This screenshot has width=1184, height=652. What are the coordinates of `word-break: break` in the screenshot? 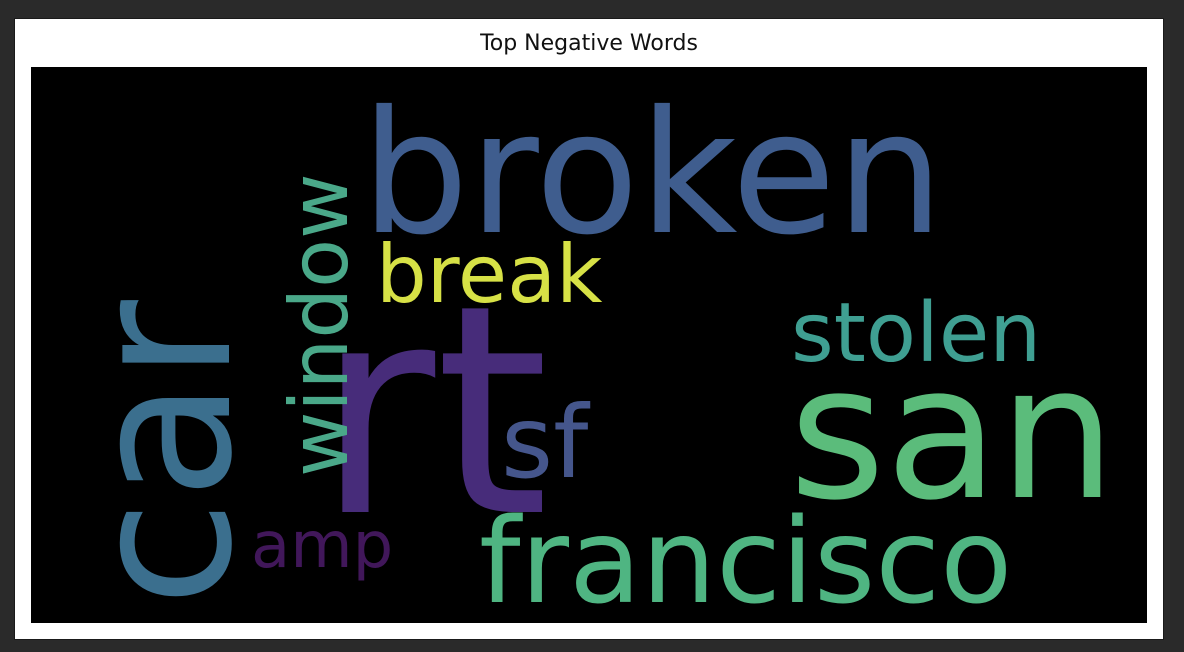 It's located at (489, 274).